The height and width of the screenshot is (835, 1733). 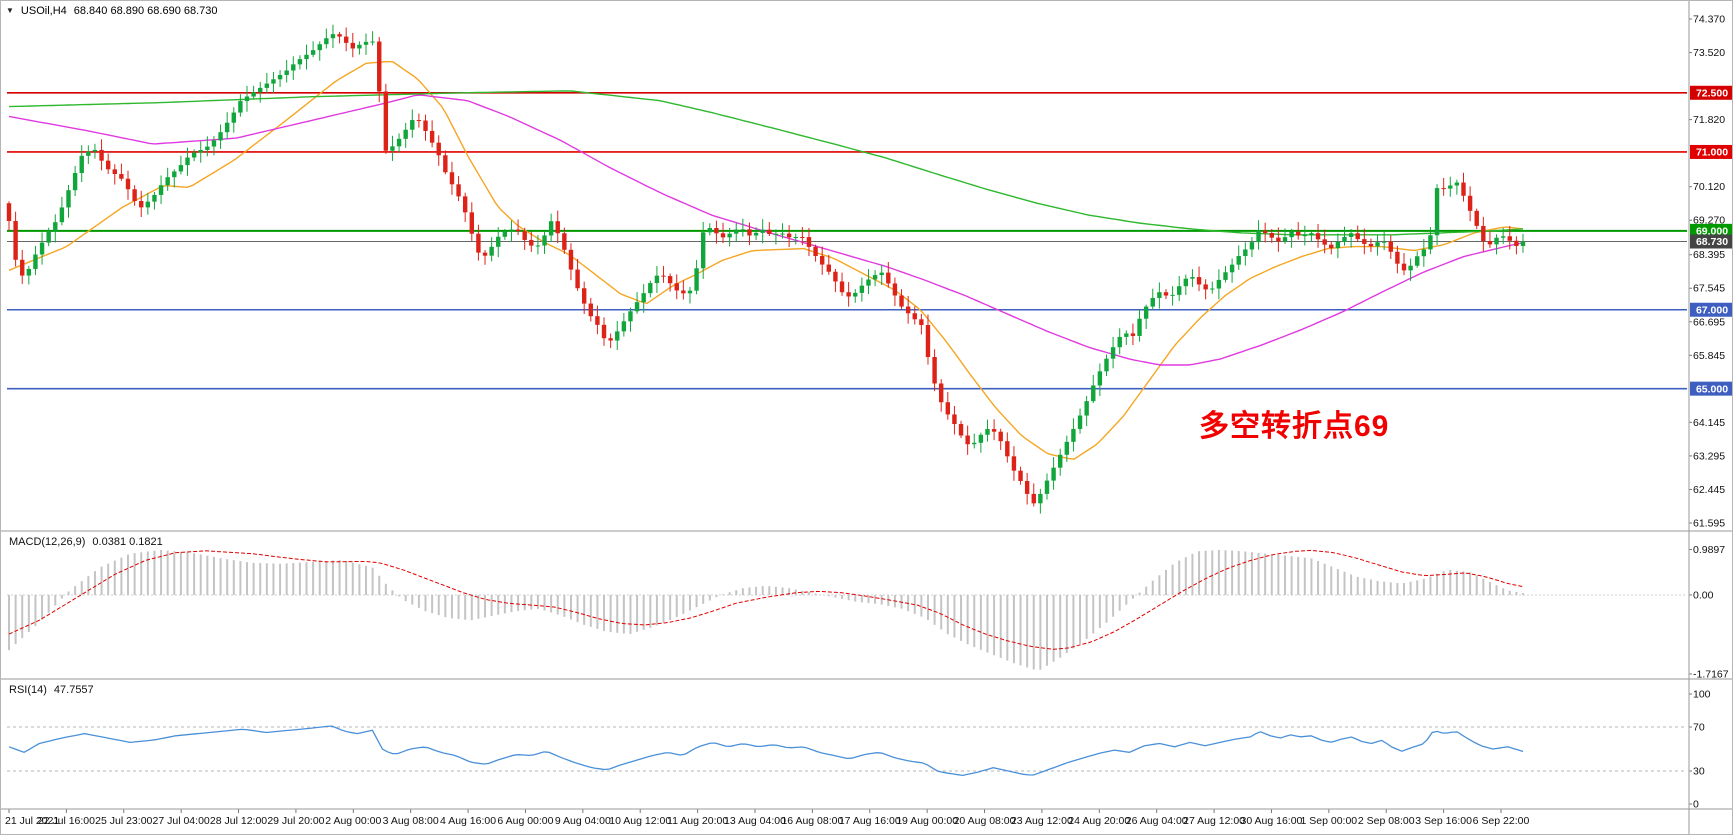 What do you see at coordinates (86, 542) in the screenshot?
I see `macd-indicator-label: MACD(12,26,9) 0.0381 0.1821` at bounding box center [86, 542].